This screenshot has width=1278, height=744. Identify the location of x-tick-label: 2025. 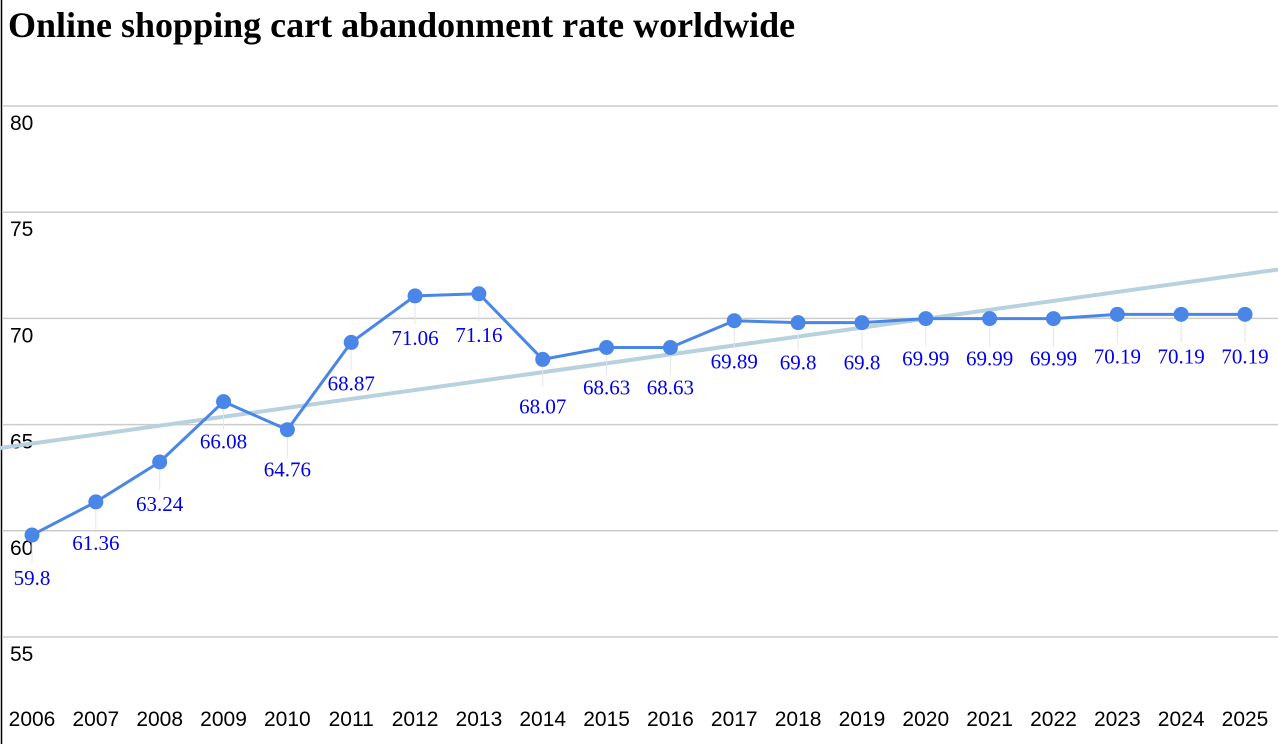
(1245, 719).